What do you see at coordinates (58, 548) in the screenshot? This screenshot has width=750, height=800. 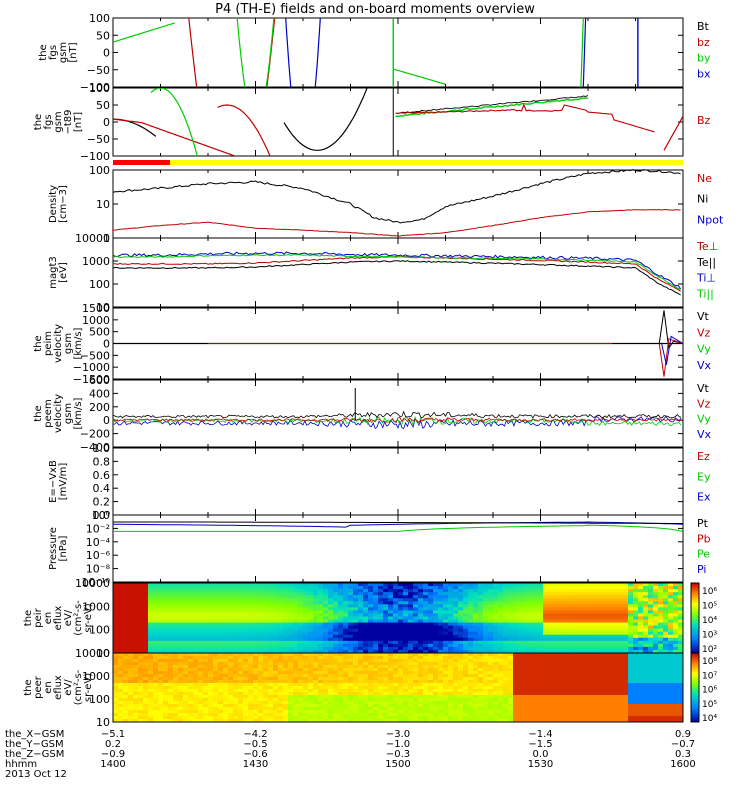 I see `y-axis-label: Pressure [nPa]` at bounding box center [58, 548].